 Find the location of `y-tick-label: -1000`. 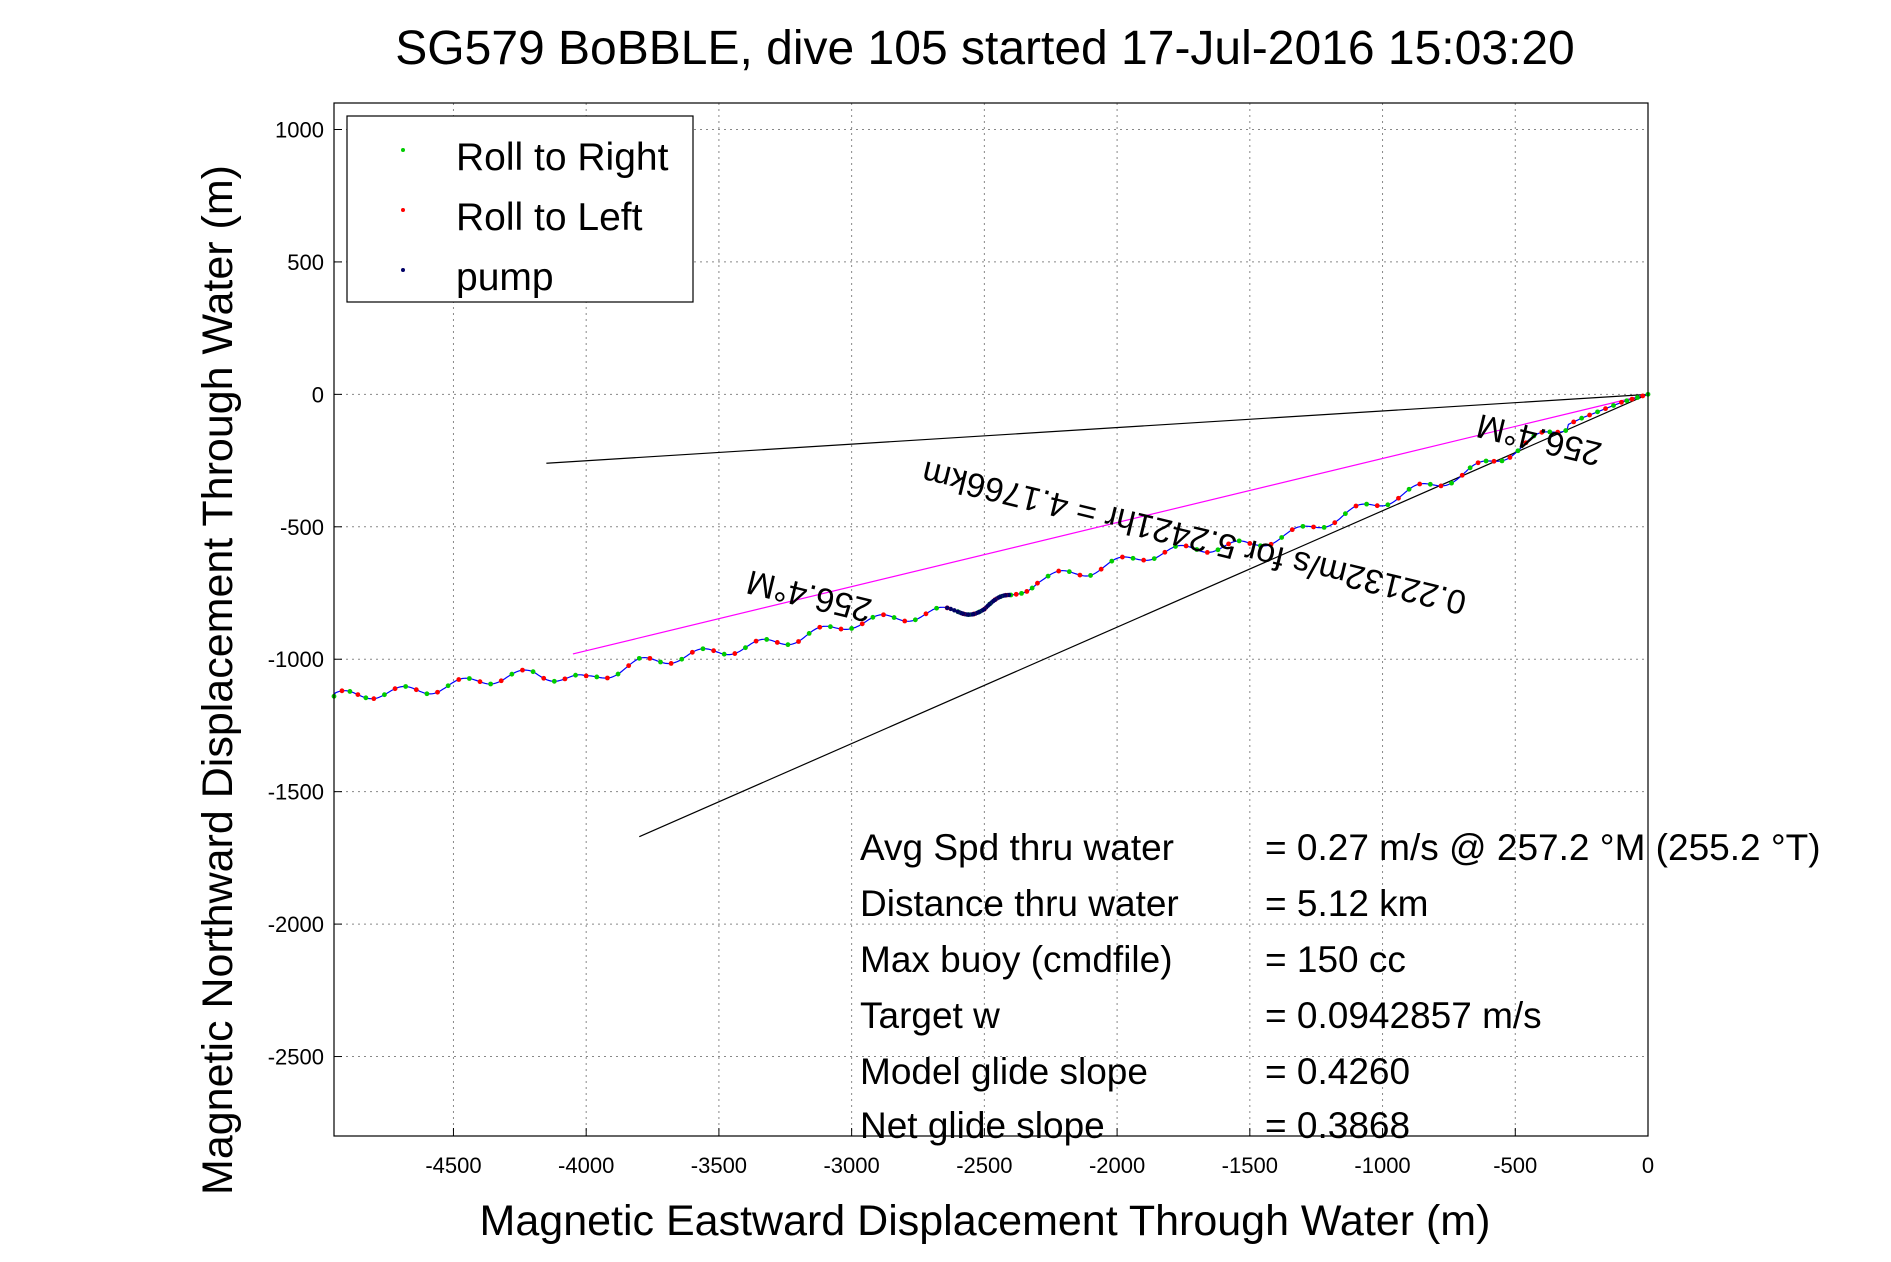

y-tick-label: -1000 is located at coordinates (296, 659).